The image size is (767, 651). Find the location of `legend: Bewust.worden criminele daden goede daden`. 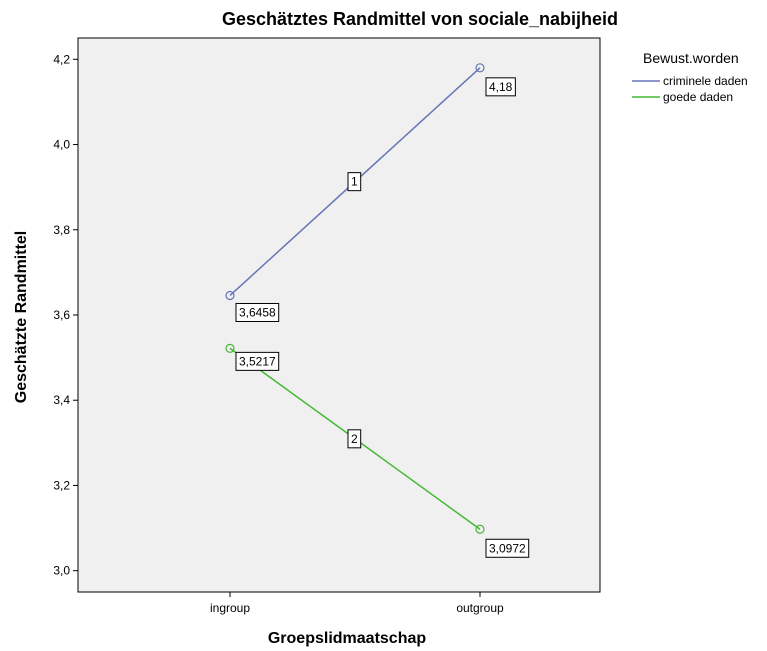

legend: Bewust.worden criminele daden goede daden is located at coordinates (690, 77).